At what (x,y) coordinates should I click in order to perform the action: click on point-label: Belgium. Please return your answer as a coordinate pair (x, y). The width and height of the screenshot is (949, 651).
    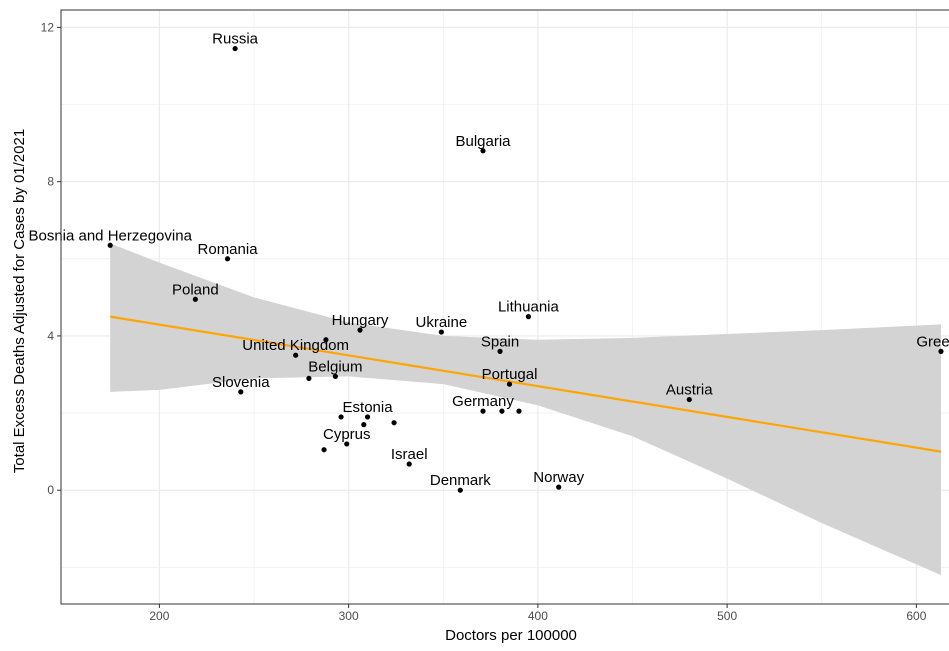
    Looking at the image, I should click on (335, 366).